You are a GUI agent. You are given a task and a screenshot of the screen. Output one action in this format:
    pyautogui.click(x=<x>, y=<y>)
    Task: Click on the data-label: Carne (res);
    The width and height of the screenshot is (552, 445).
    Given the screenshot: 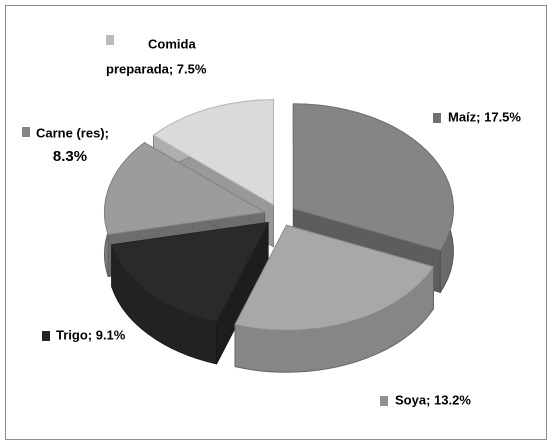 What is the action you would take?
    pyautogui.click(x=72, y=132)
    